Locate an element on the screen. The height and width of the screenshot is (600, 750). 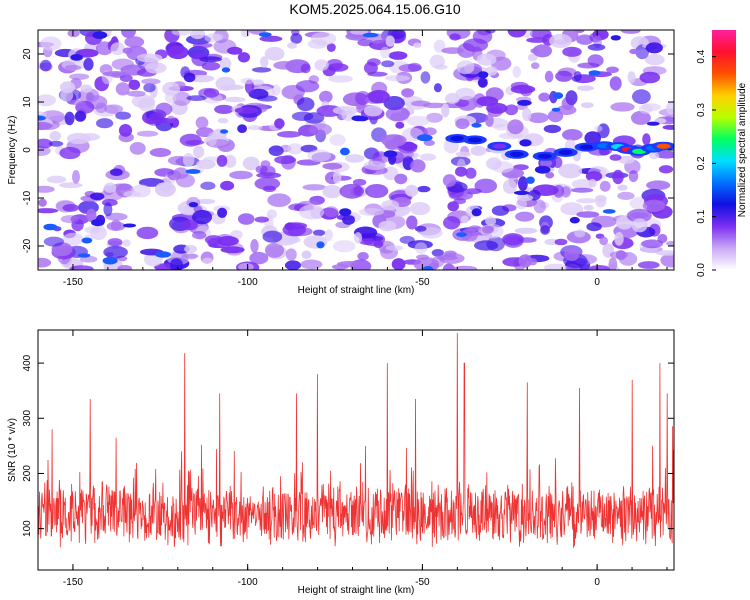
colorbar-tick-label: 0.4 is located at coordinates (701, 56).